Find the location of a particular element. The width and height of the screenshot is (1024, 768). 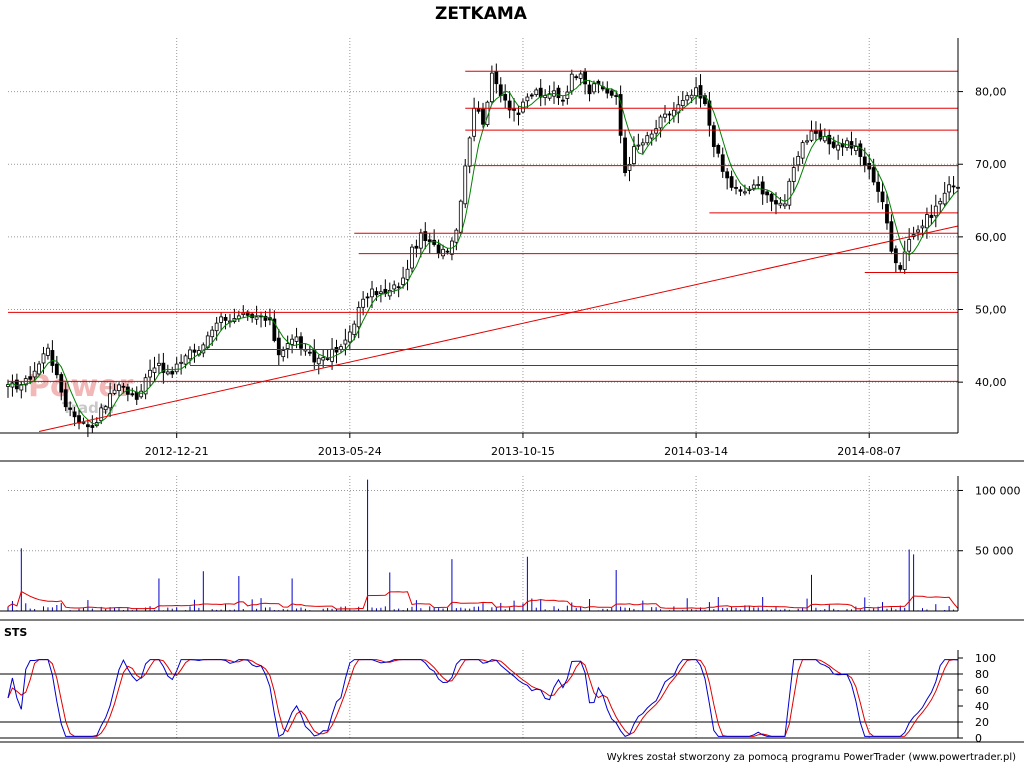

y-tick-label: 70,00 is located at coordinates (991, 164).